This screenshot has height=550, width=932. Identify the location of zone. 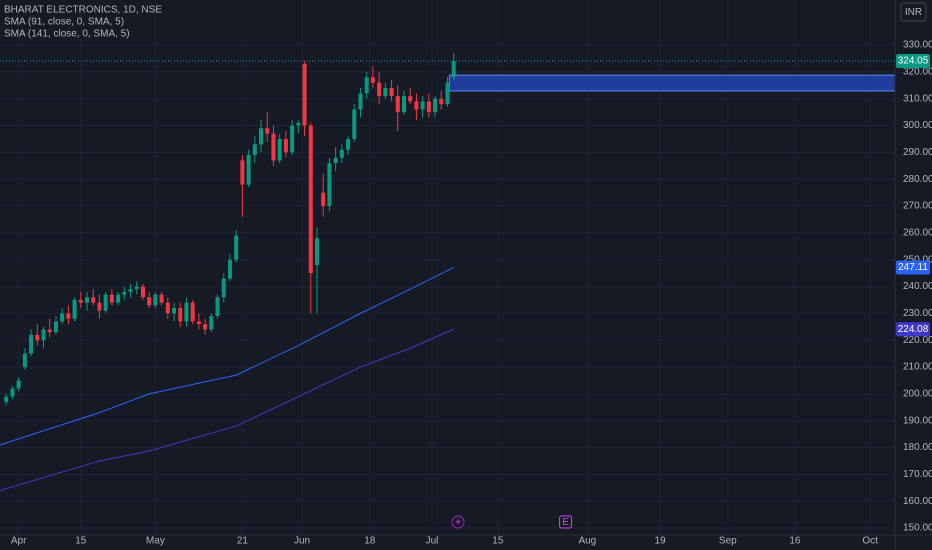
(672, 83).